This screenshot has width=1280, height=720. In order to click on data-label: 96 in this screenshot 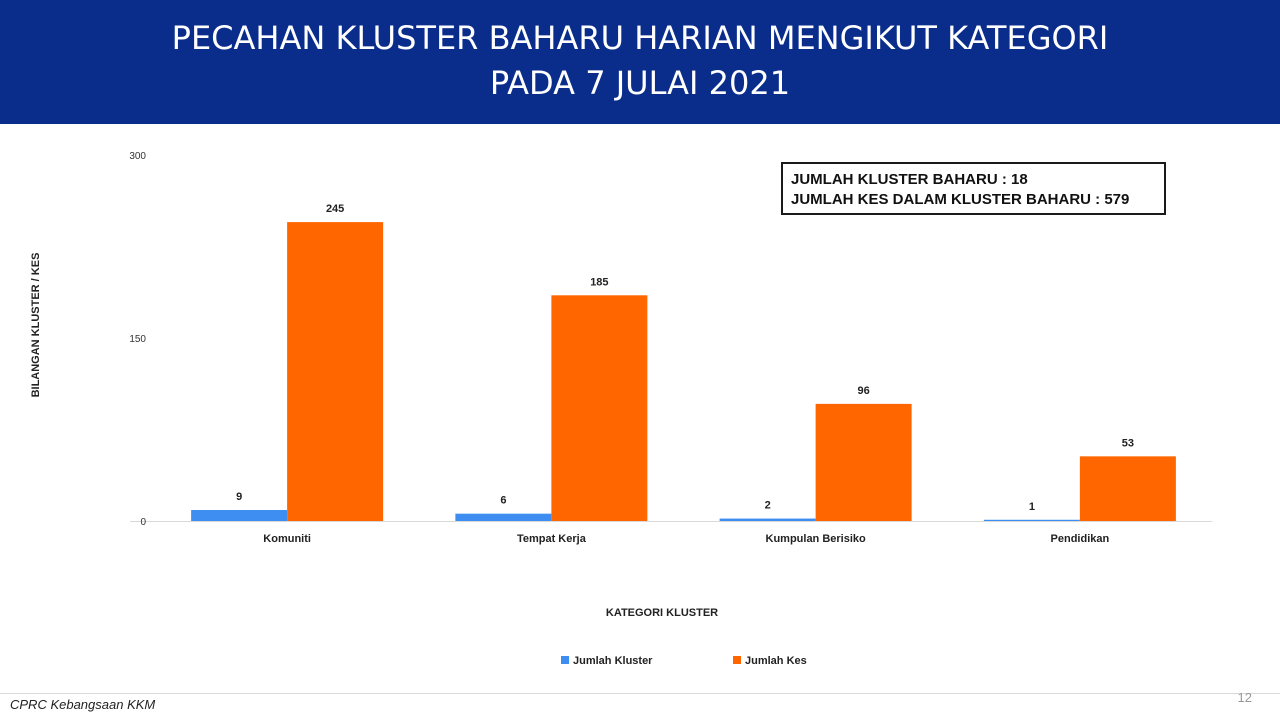, I will do `click(864, 391)`.